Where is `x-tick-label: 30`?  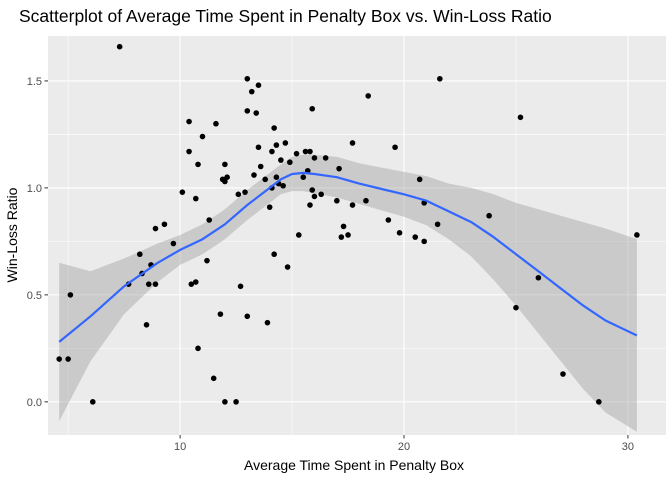
x-tick-label: 30 is located at coordinates (628, 447).